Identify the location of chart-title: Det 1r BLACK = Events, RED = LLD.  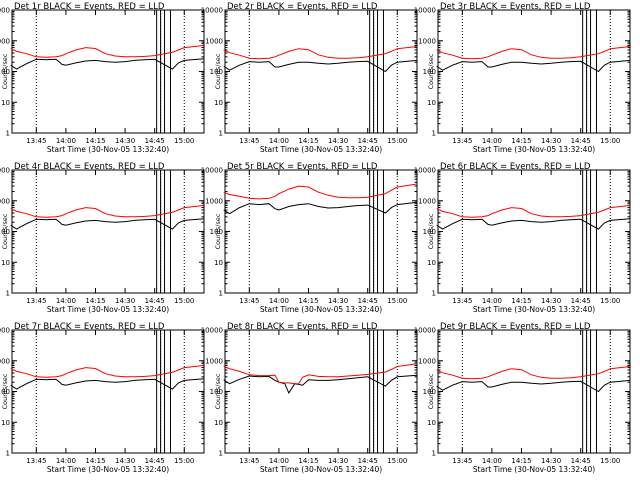
(89, 7).